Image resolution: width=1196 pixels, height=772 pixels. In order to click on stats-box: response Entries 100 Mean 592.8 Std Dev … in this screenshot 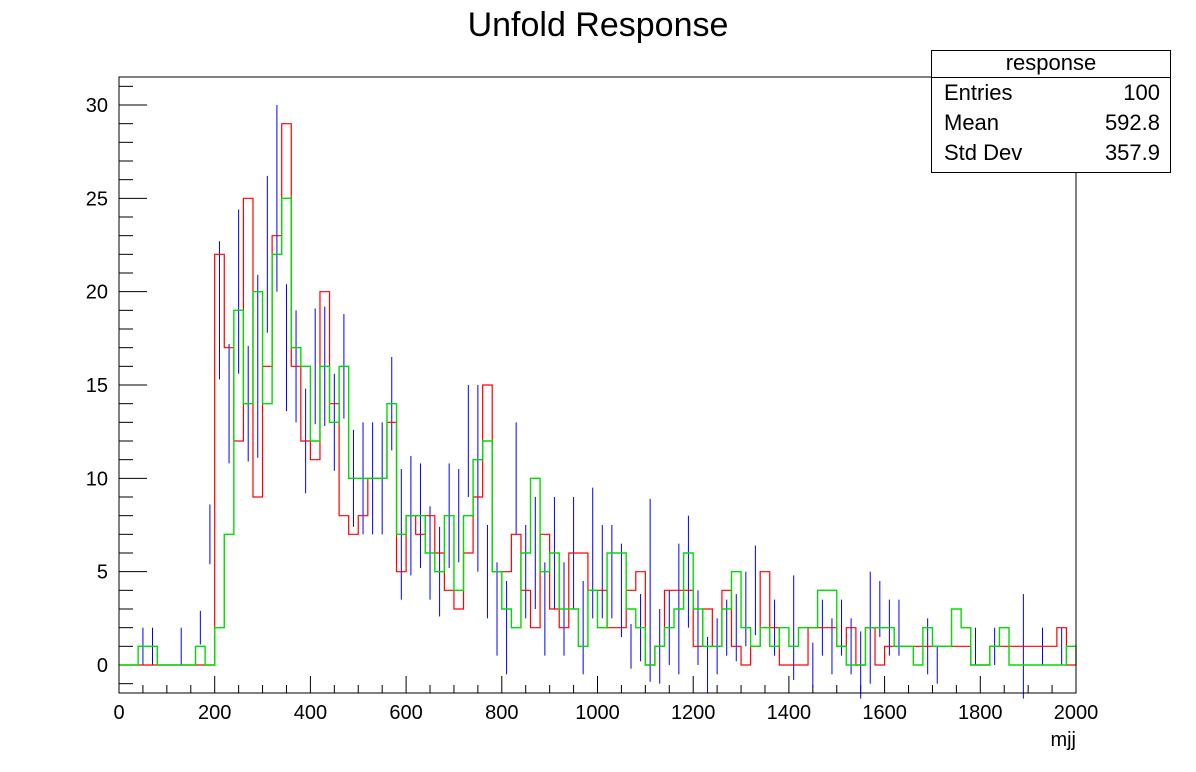, I will do `click(1051, 111)`.